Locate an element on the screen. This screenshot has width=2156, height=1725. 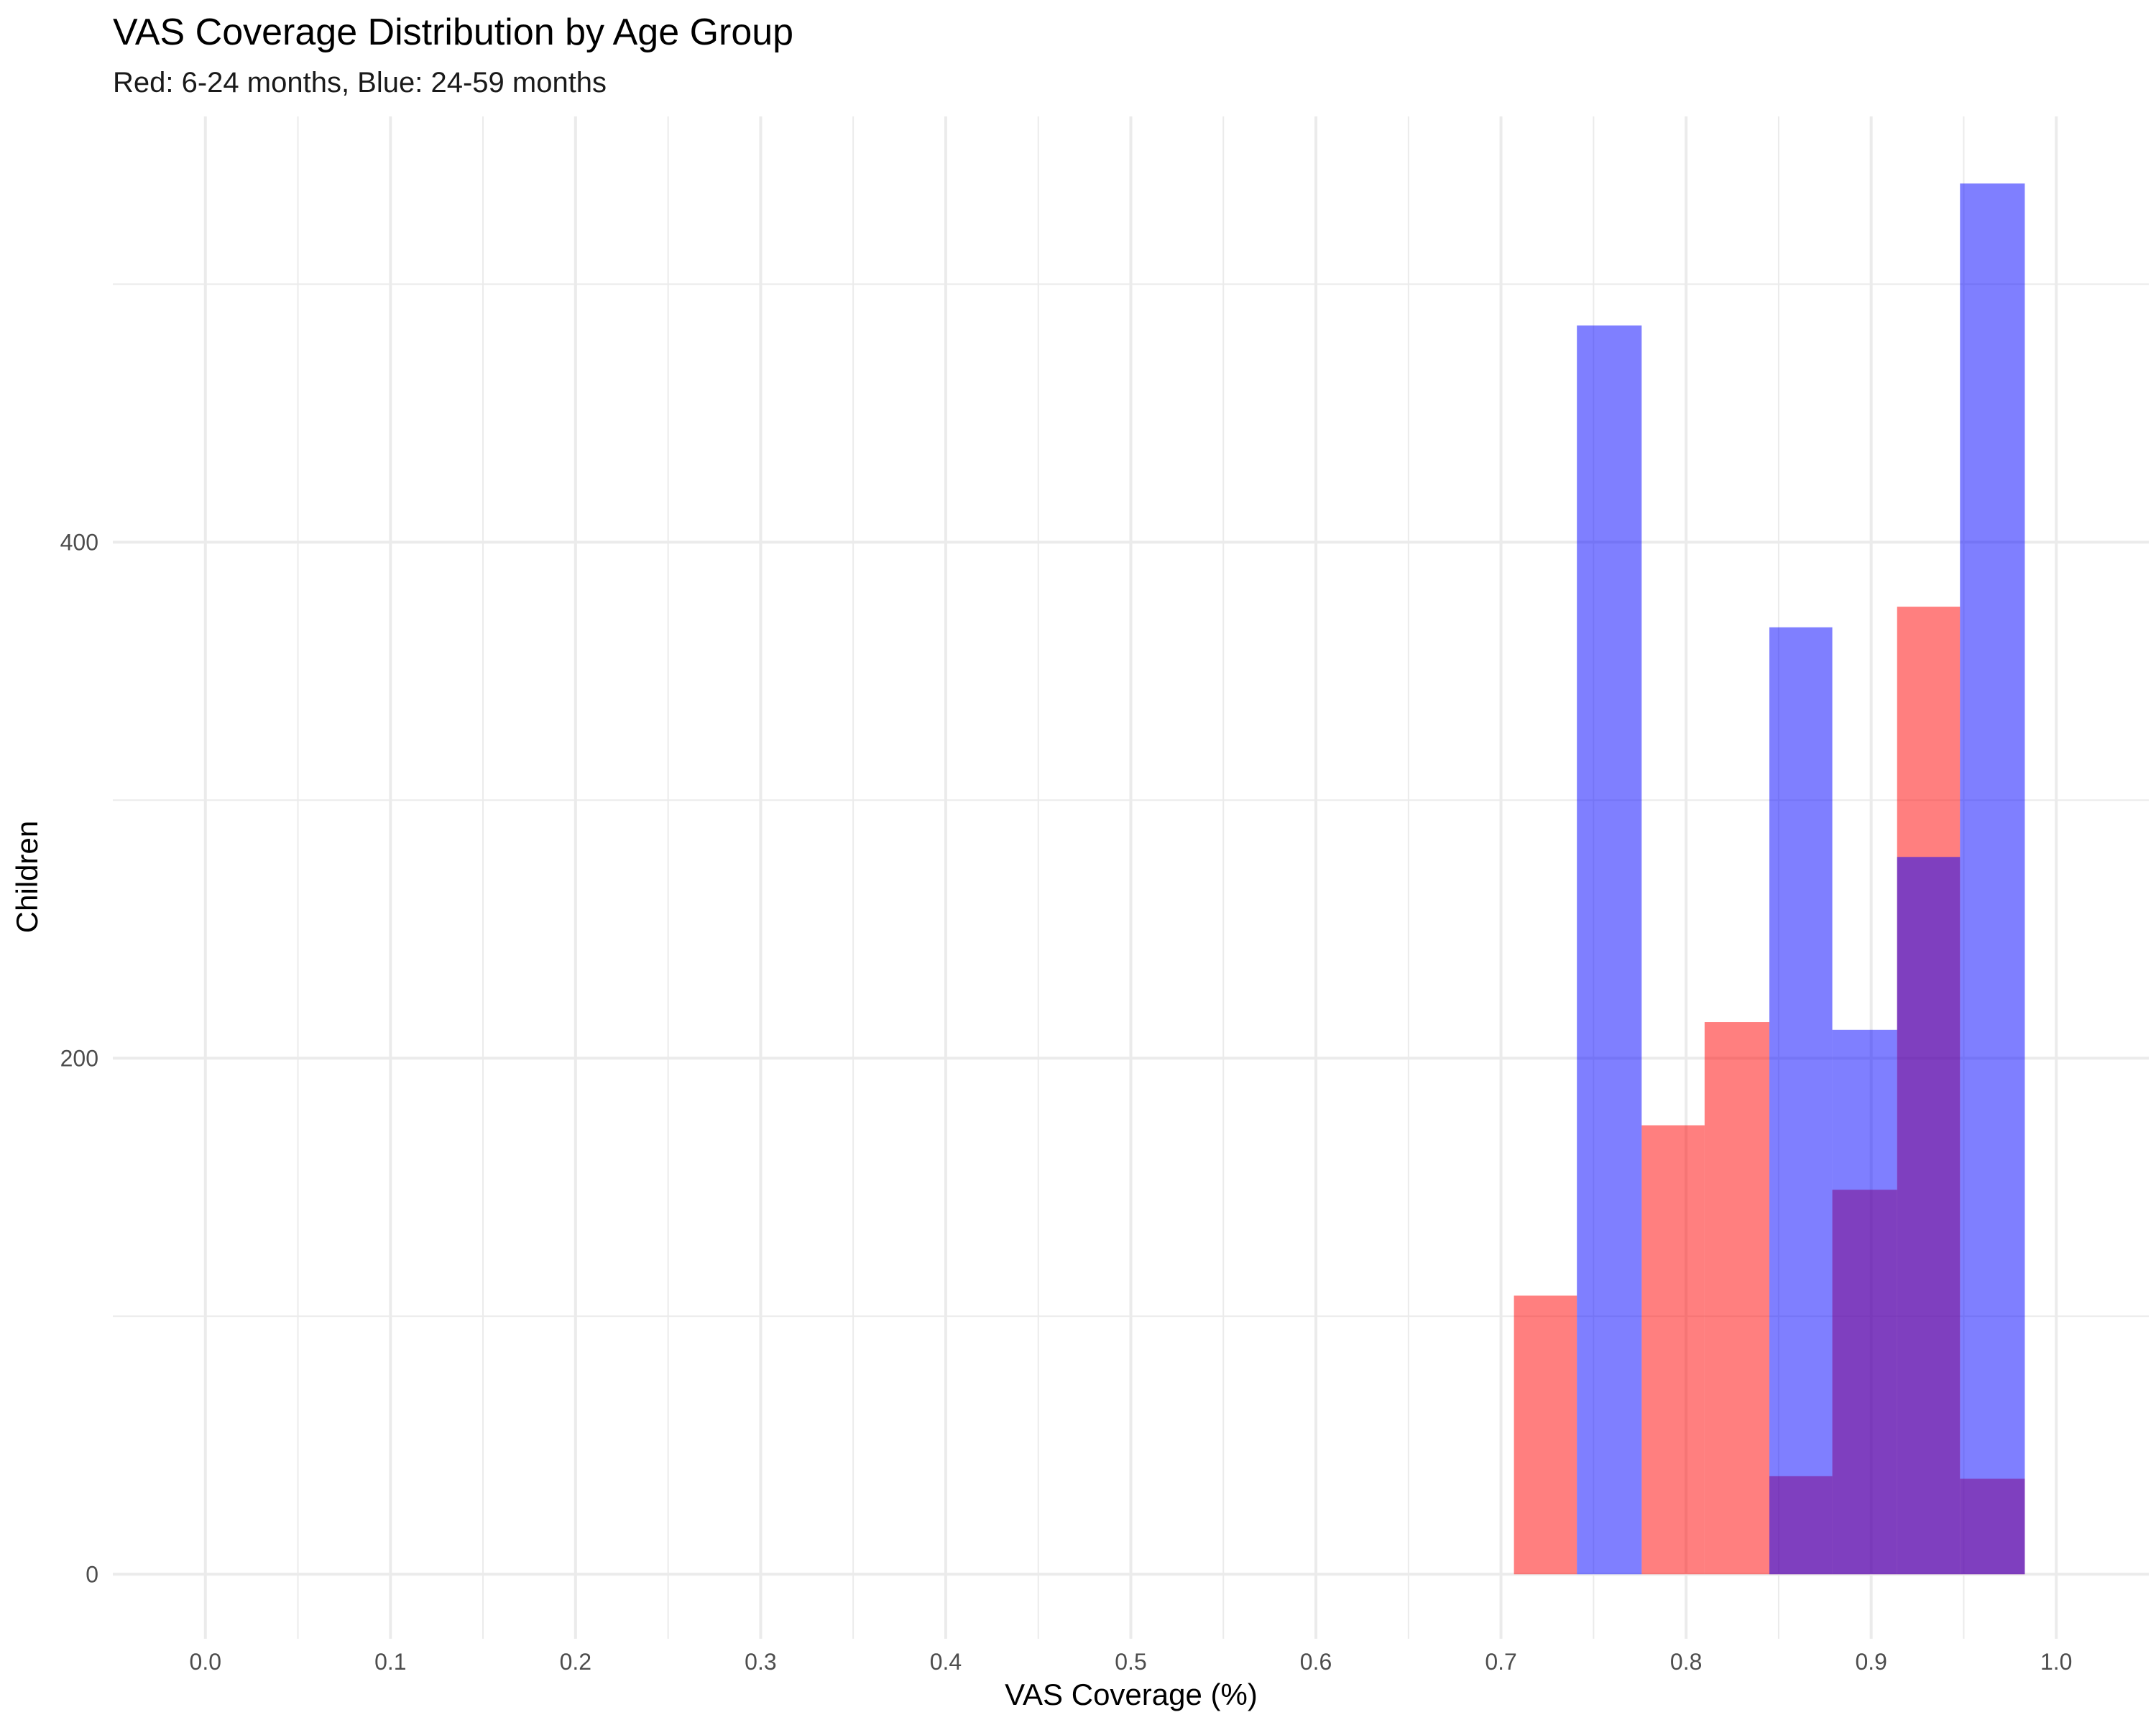
chart-title: VAS Coverage Distribution by Age Group is located at coordinates (453, 32).